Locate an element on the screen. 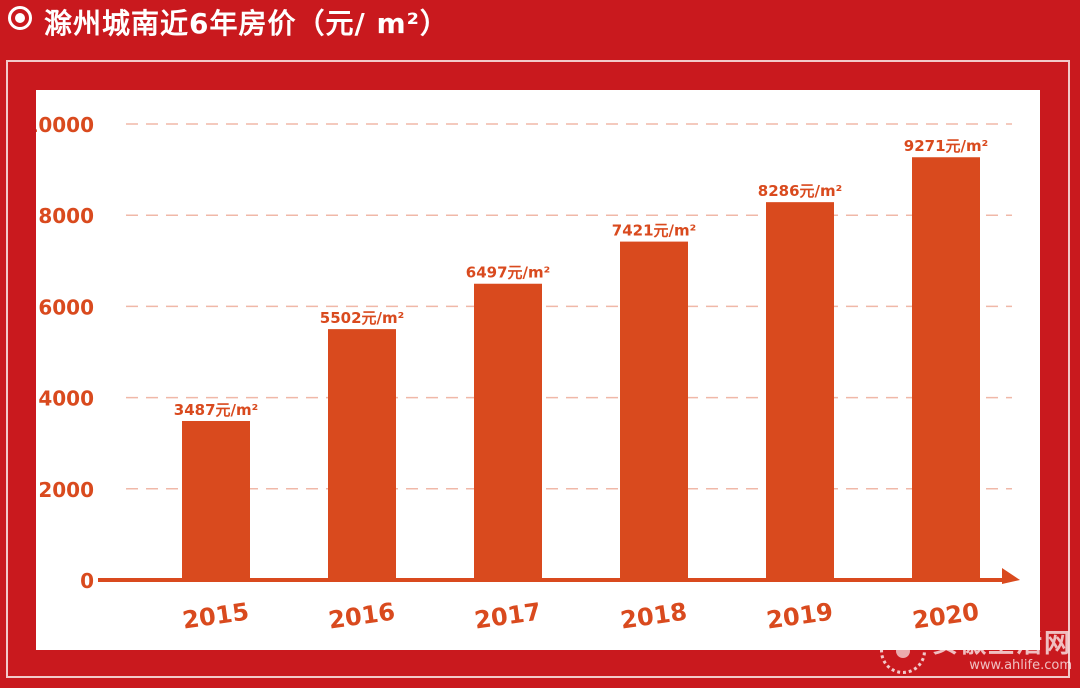  y-tick-label: 4000 is located at coordinates (66, 399).